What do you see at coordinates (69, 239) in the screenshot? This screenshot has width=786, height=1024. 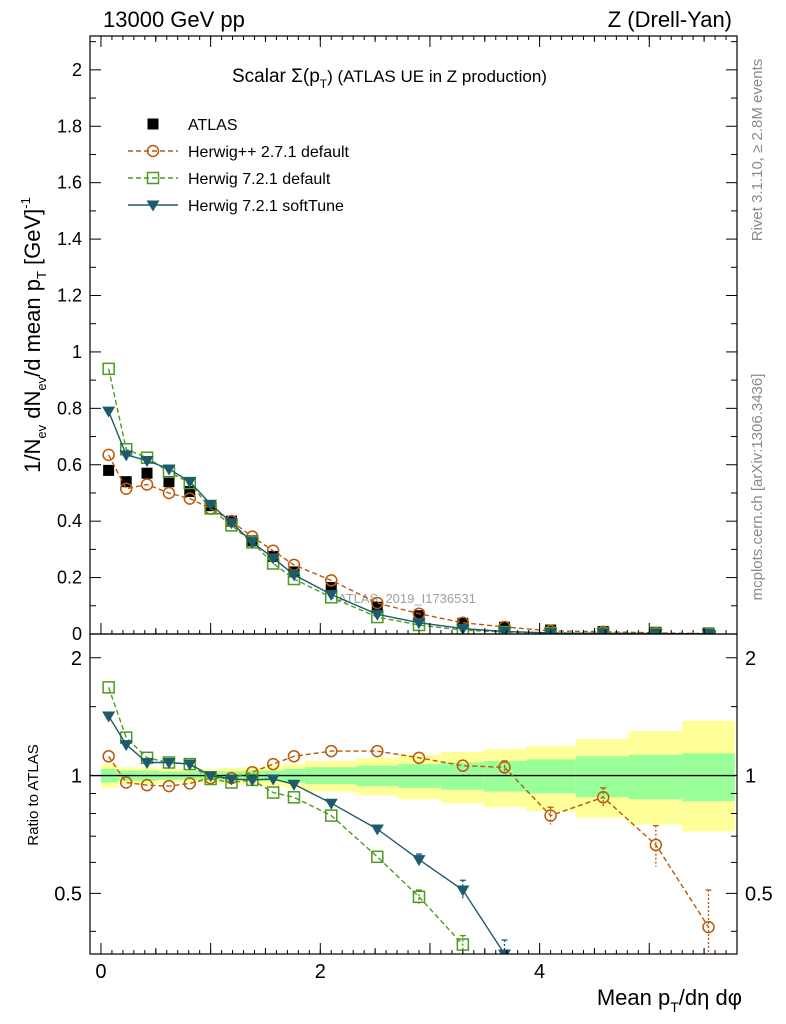 I see `main-ytick-label-7: 1.4` at bounding box center [69, 239].